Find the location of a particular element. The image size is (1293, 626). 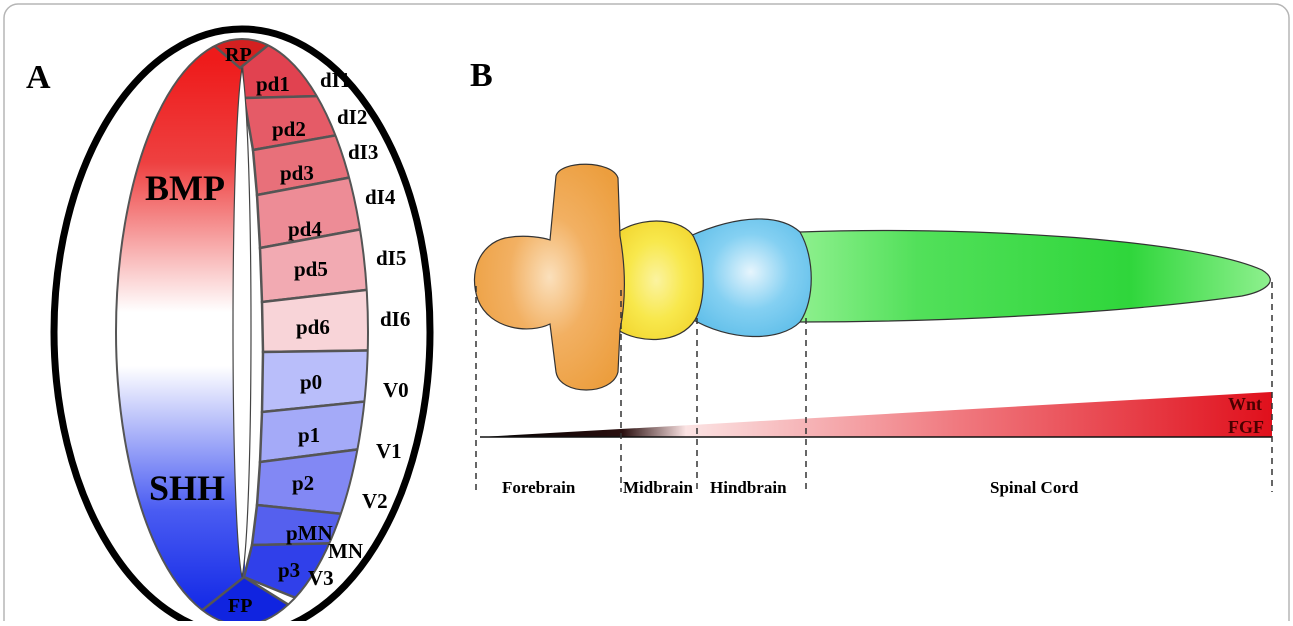

domain-label-pd3: pd3 is located at coordinates (297, 173).